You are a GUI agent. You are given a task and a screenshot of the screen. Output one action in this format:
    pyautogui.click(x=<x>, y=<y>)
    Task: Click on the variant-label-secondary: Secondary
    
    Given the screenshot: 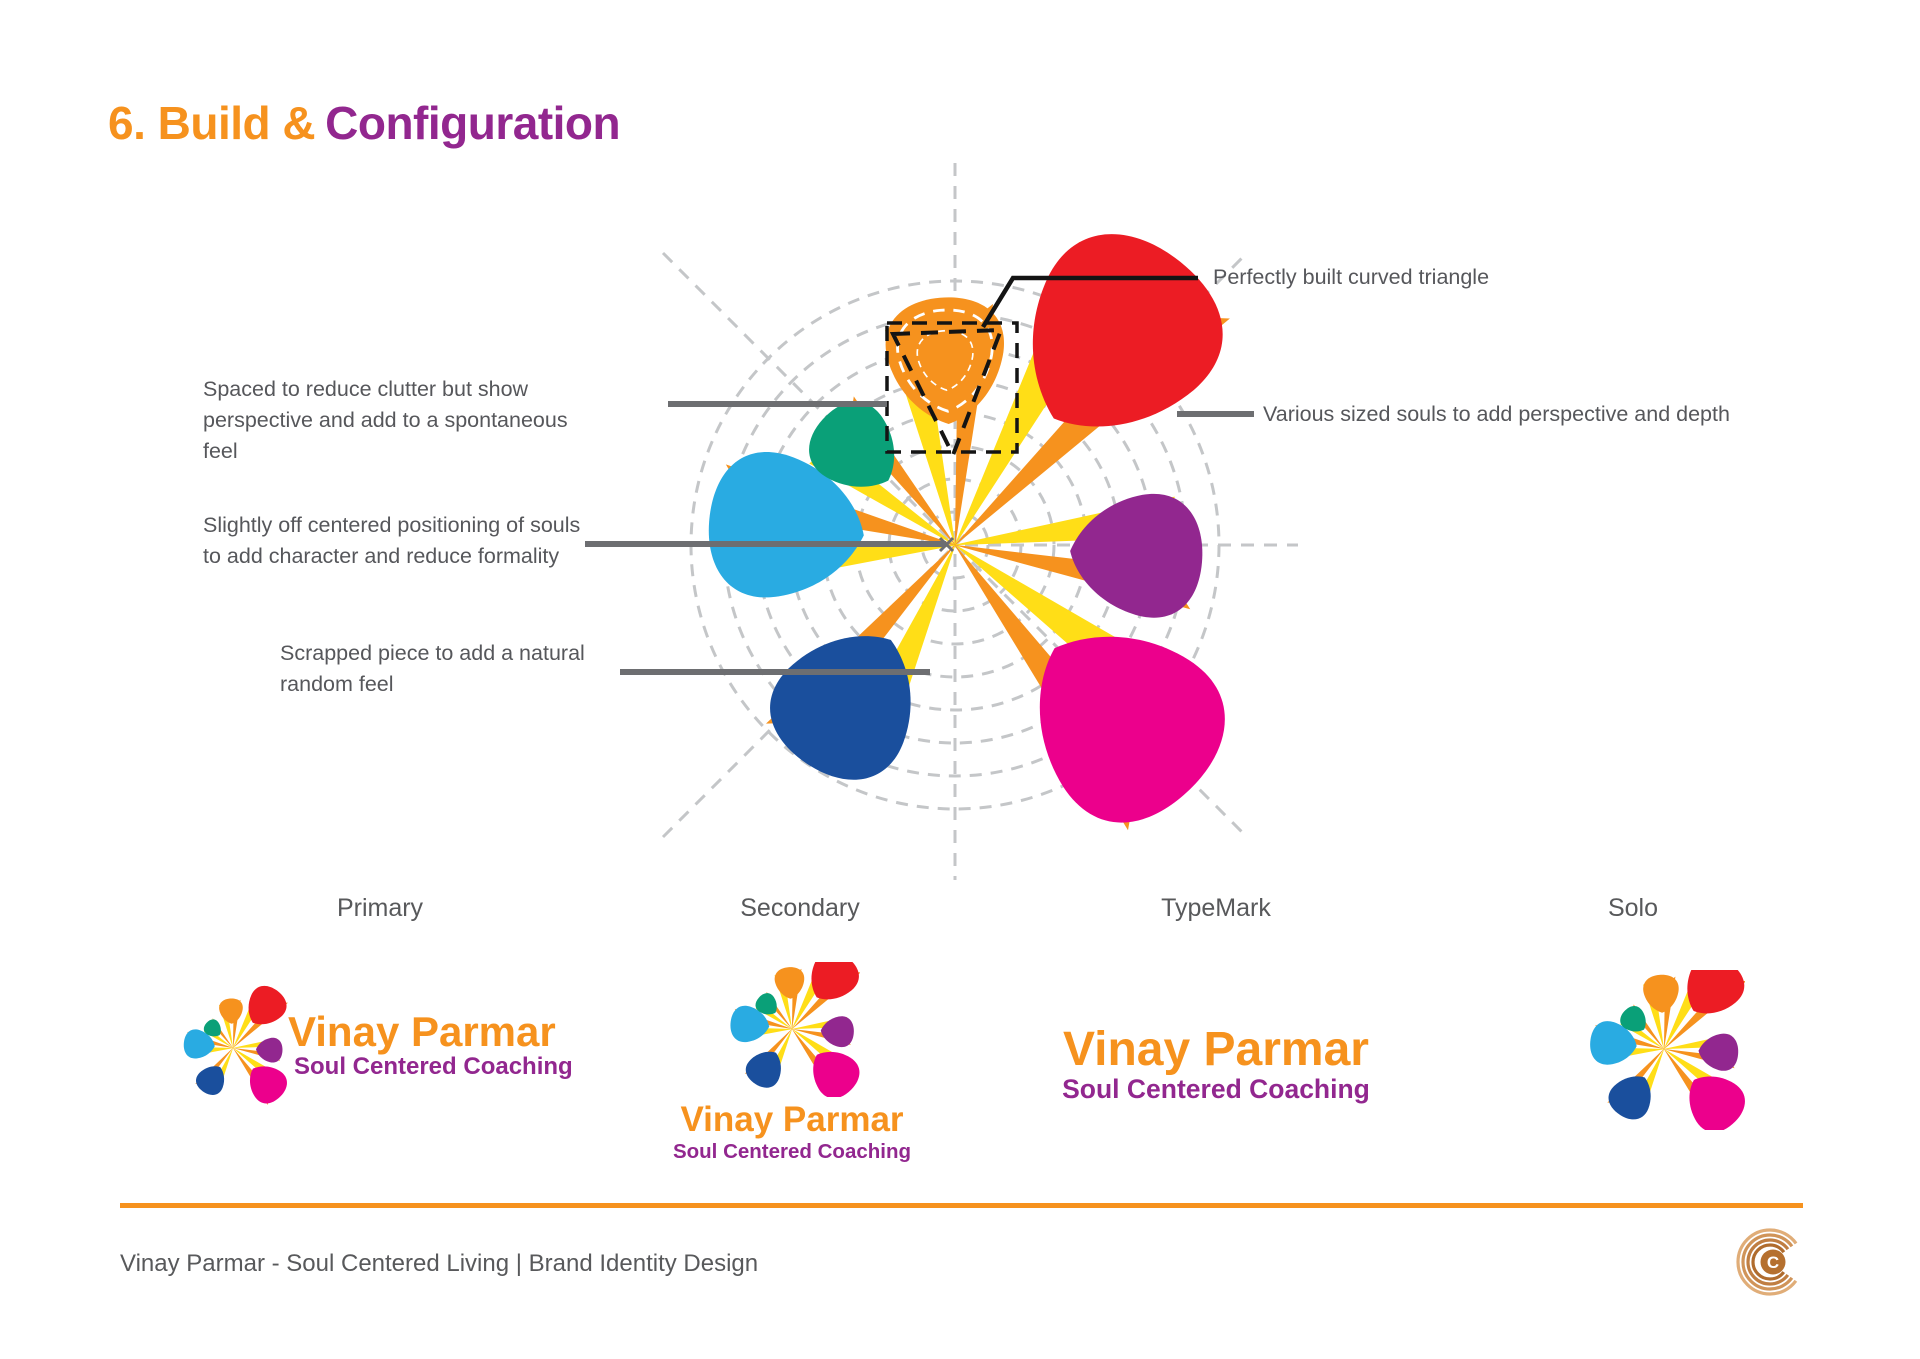 What is the action you would take?
    pyautogui.click(x=800, y=908)
    